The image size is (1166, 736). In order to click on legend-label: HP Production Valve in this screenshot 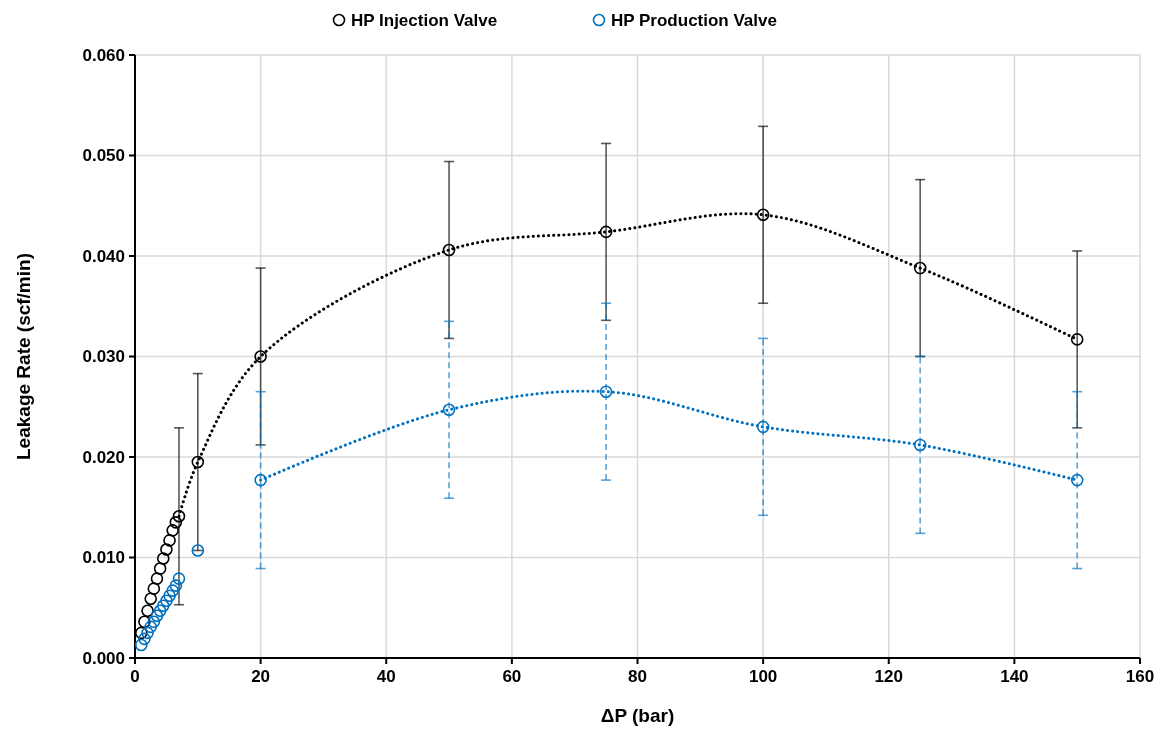, I will do `click(694, 20)`.